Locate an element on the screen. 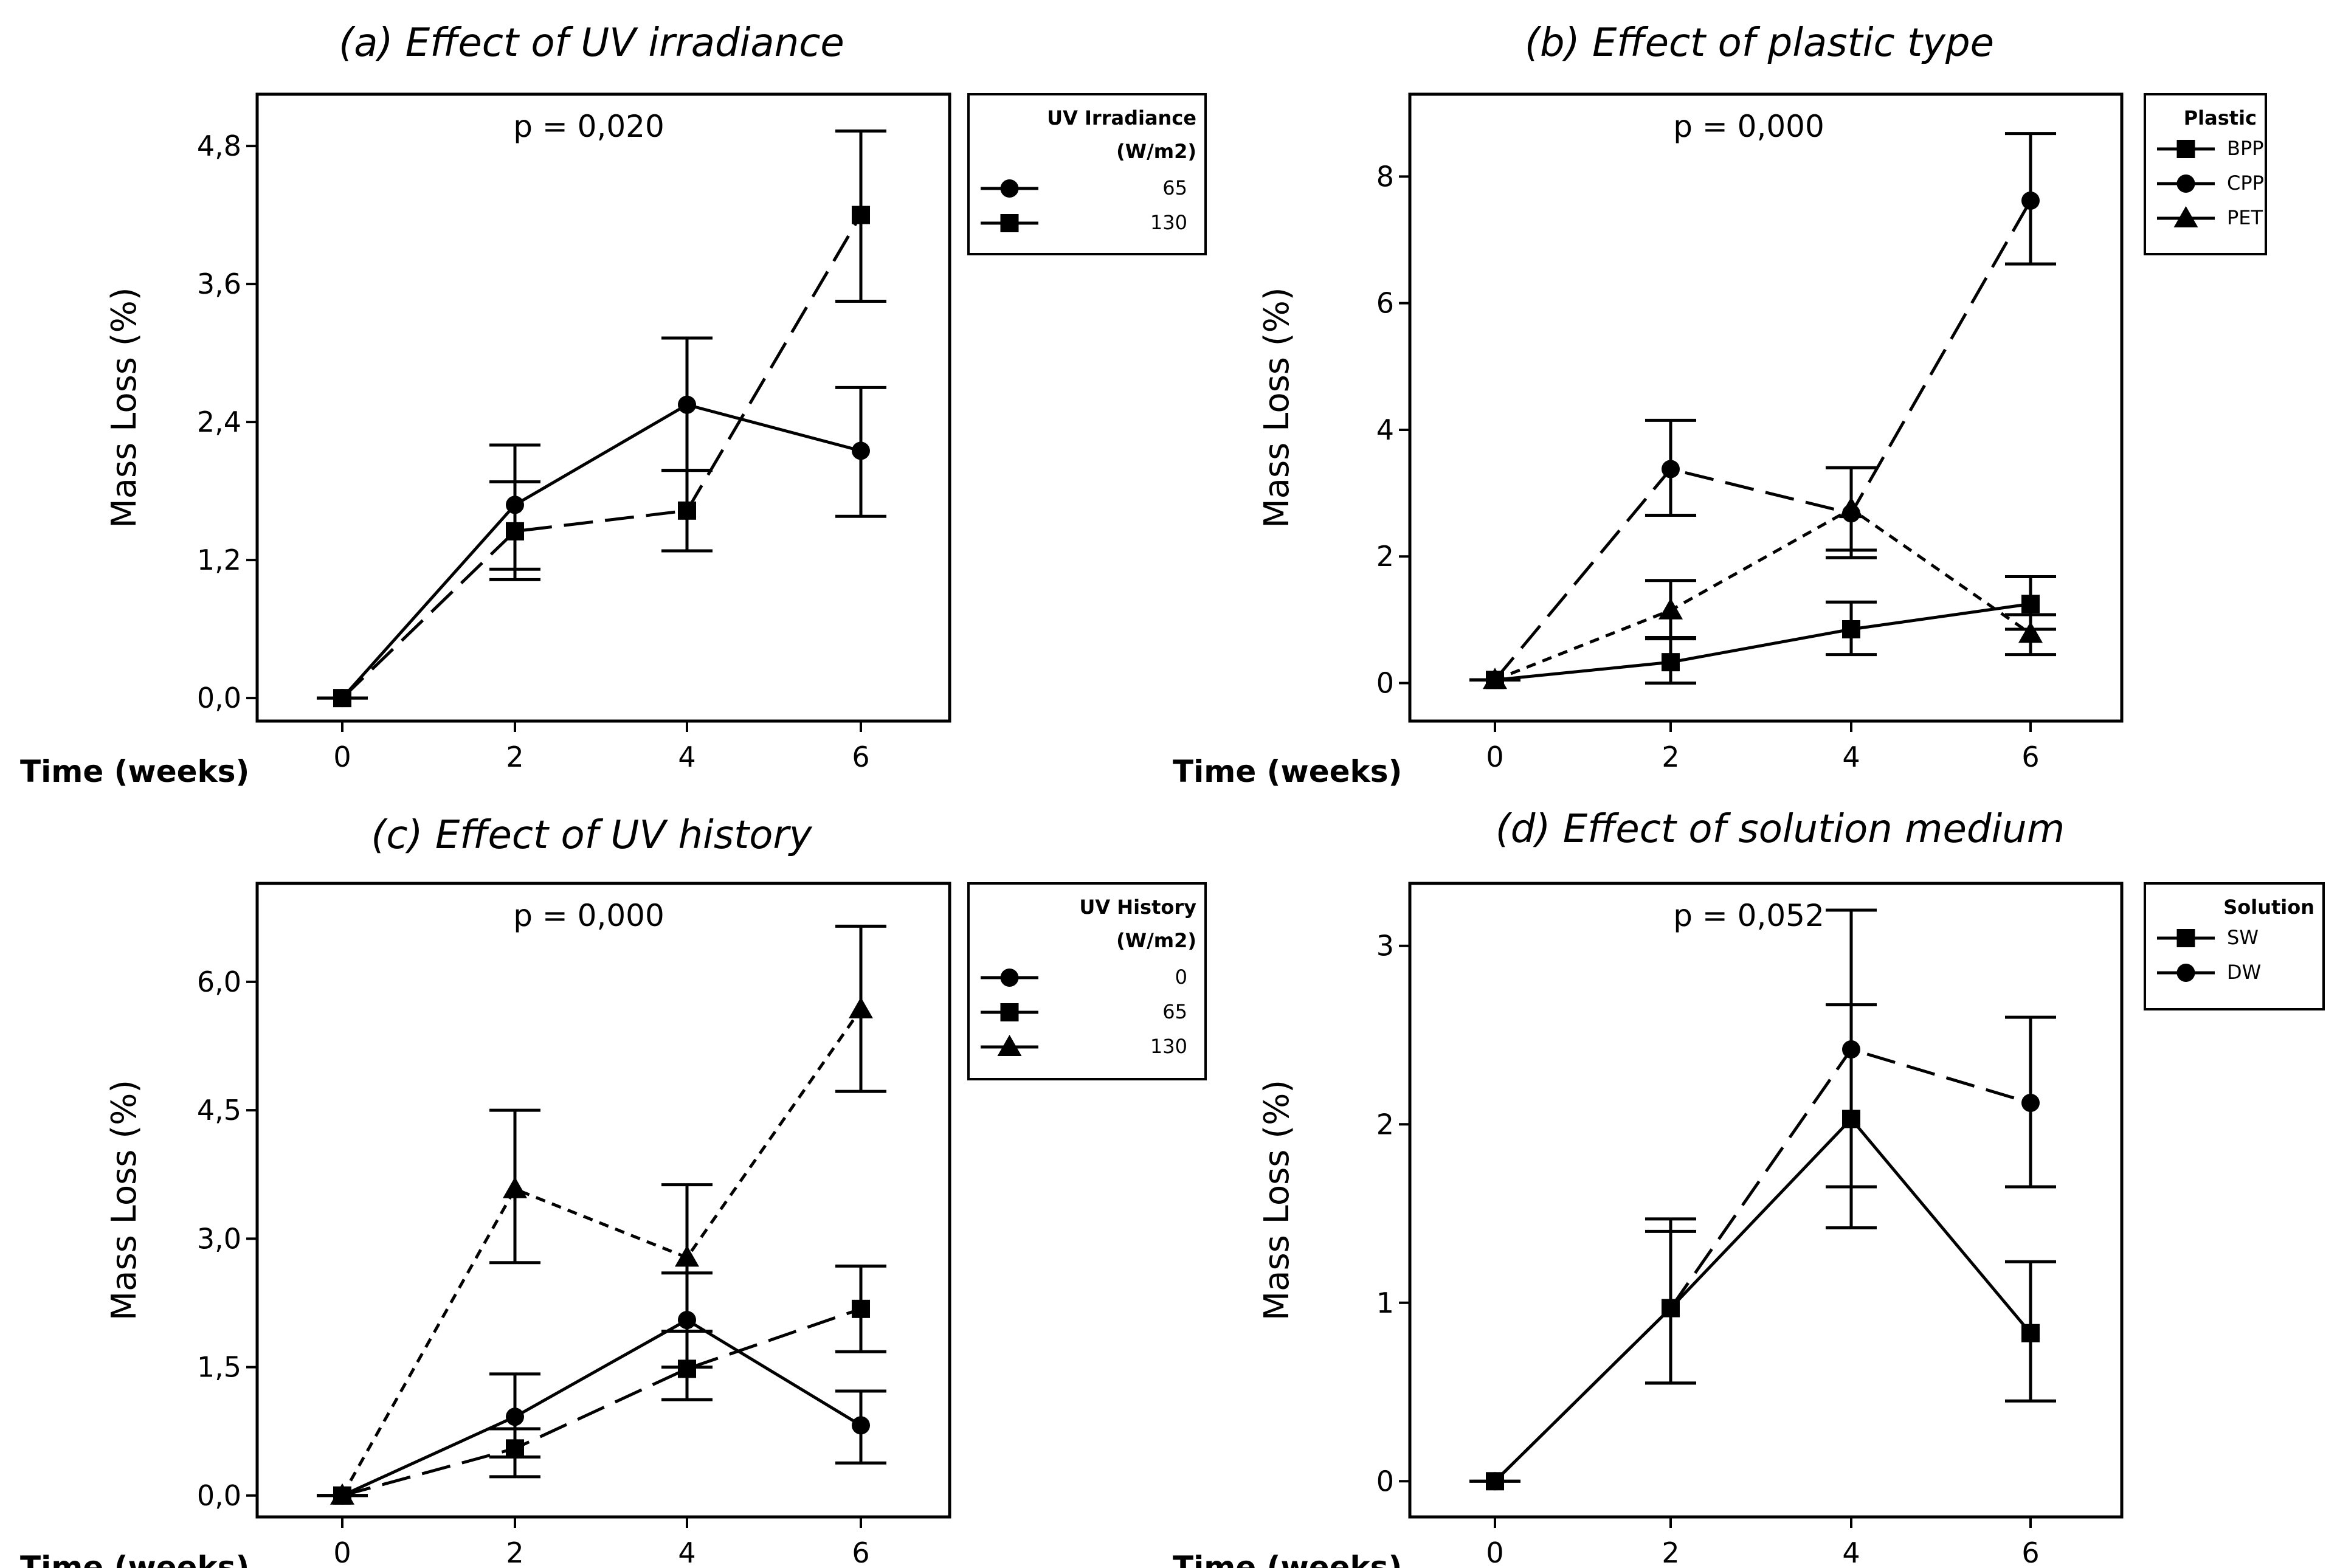 This screenshot has width=2340, height=1568. y-tick-label: 4,8 is located at coordinates (219, 146).